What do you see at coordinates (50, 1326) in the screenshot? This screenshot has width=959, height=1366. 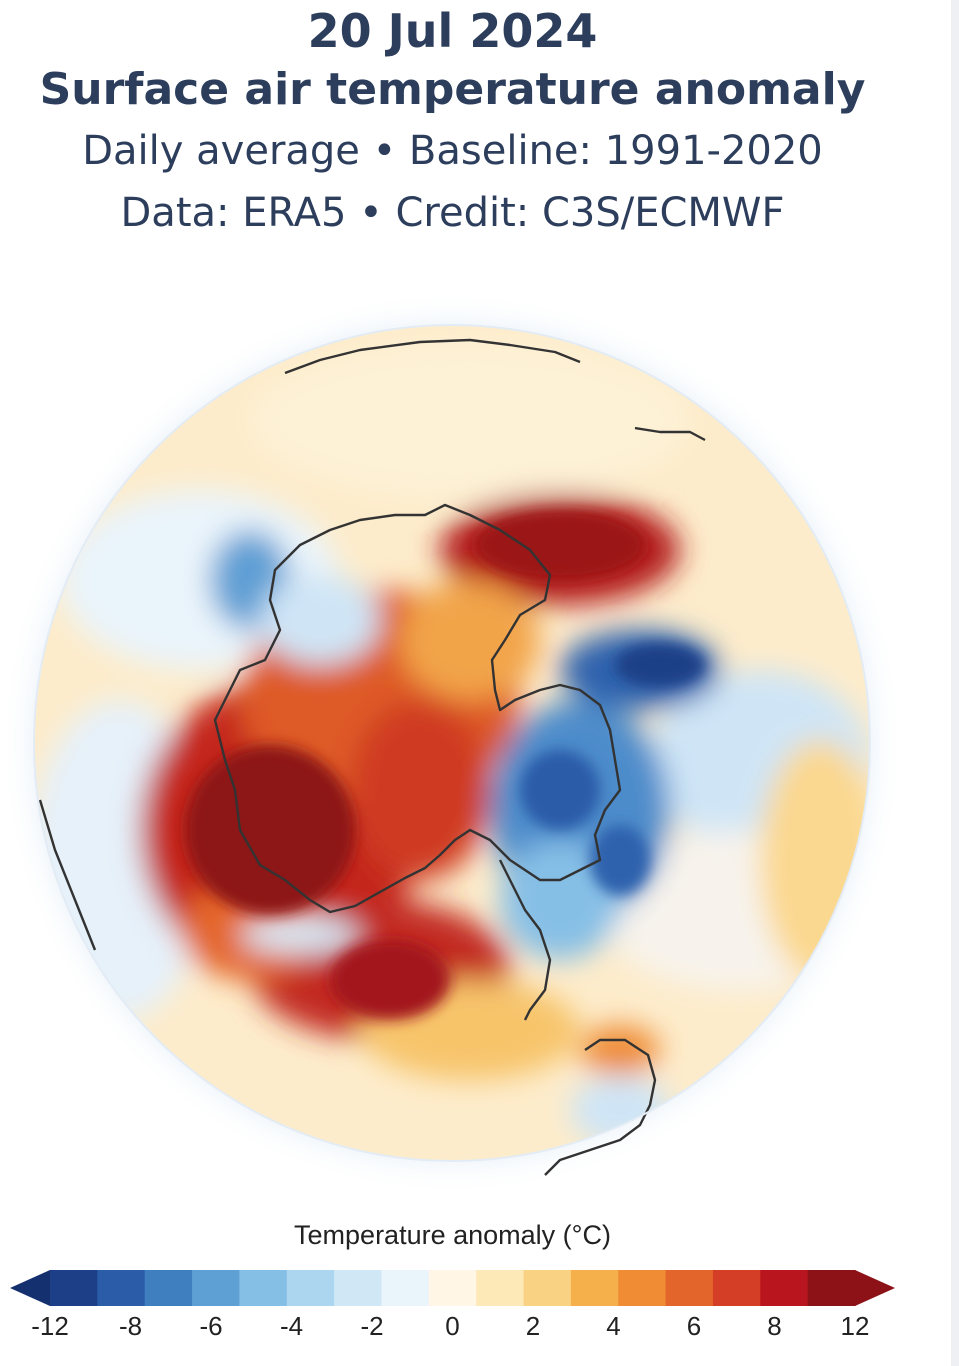 I see `colorbar-tick-label: -12` at bounding box center [50, 1326].